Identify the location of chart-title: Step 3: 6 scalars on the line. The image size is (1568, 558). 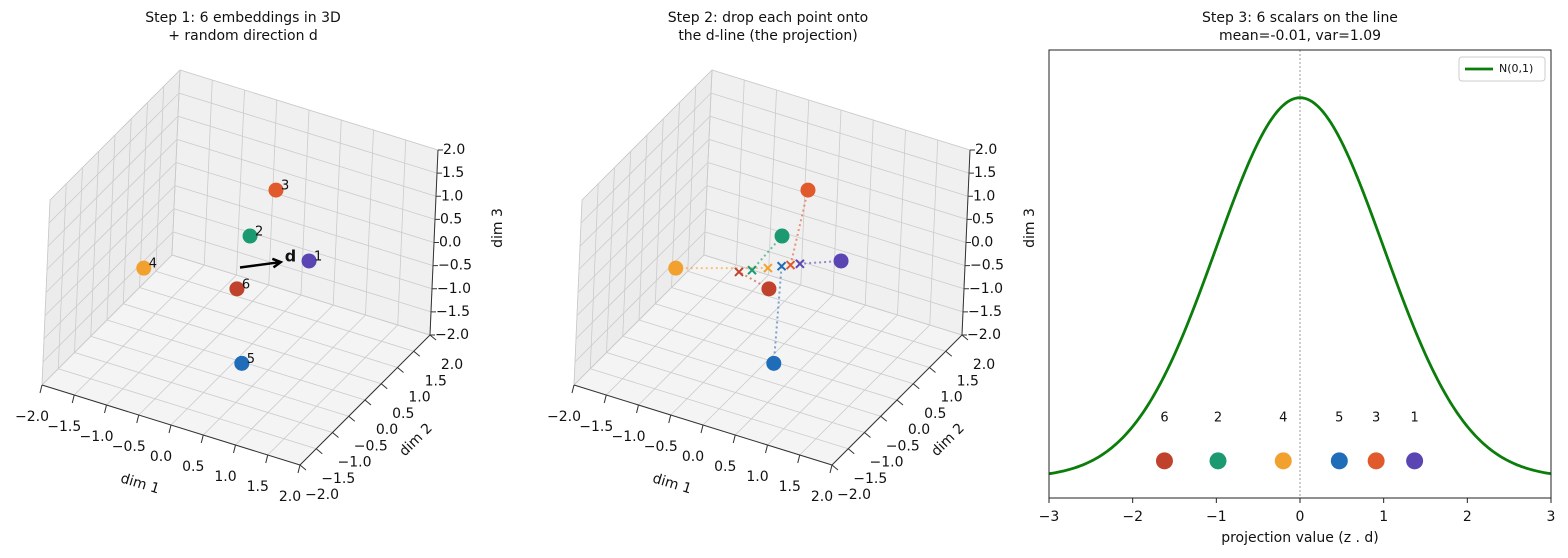
(1300, 18).